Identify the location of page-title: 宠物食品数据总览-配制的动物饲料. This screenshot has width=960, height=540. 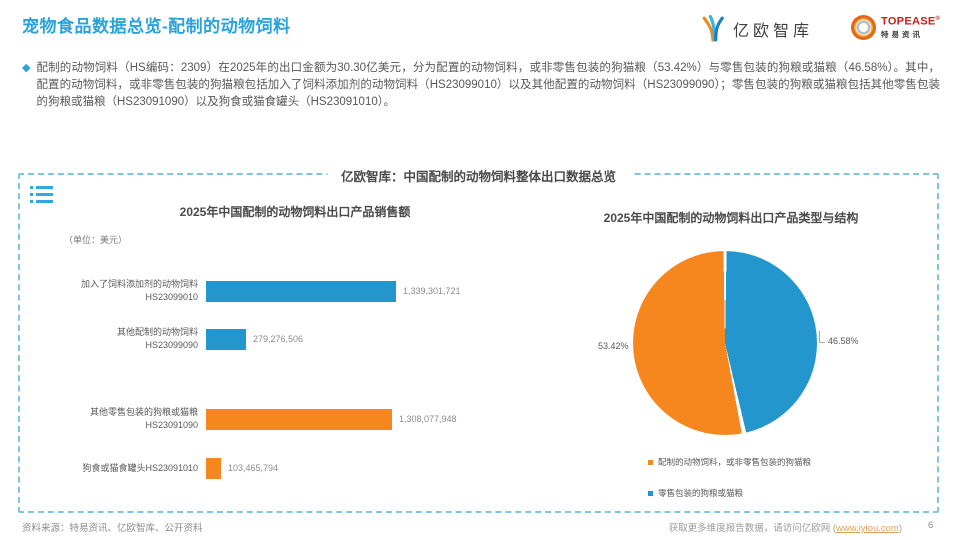
(156, 26).